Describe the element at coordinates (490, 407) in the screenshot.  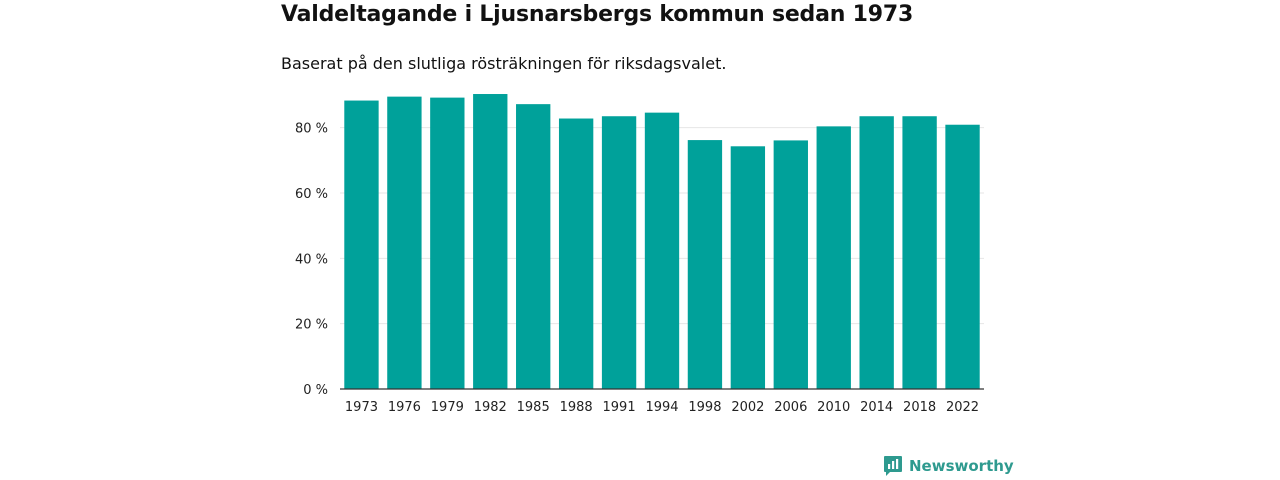
I see `x-tick-label: 1982` at that location.